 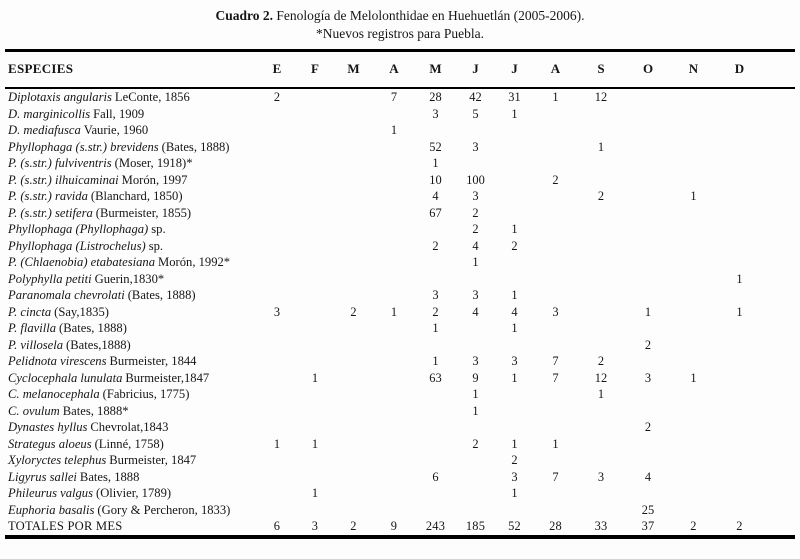 I want to click on species-cell: C. melanocephala (Fabricius, 1775), so click(x=131, y=394).